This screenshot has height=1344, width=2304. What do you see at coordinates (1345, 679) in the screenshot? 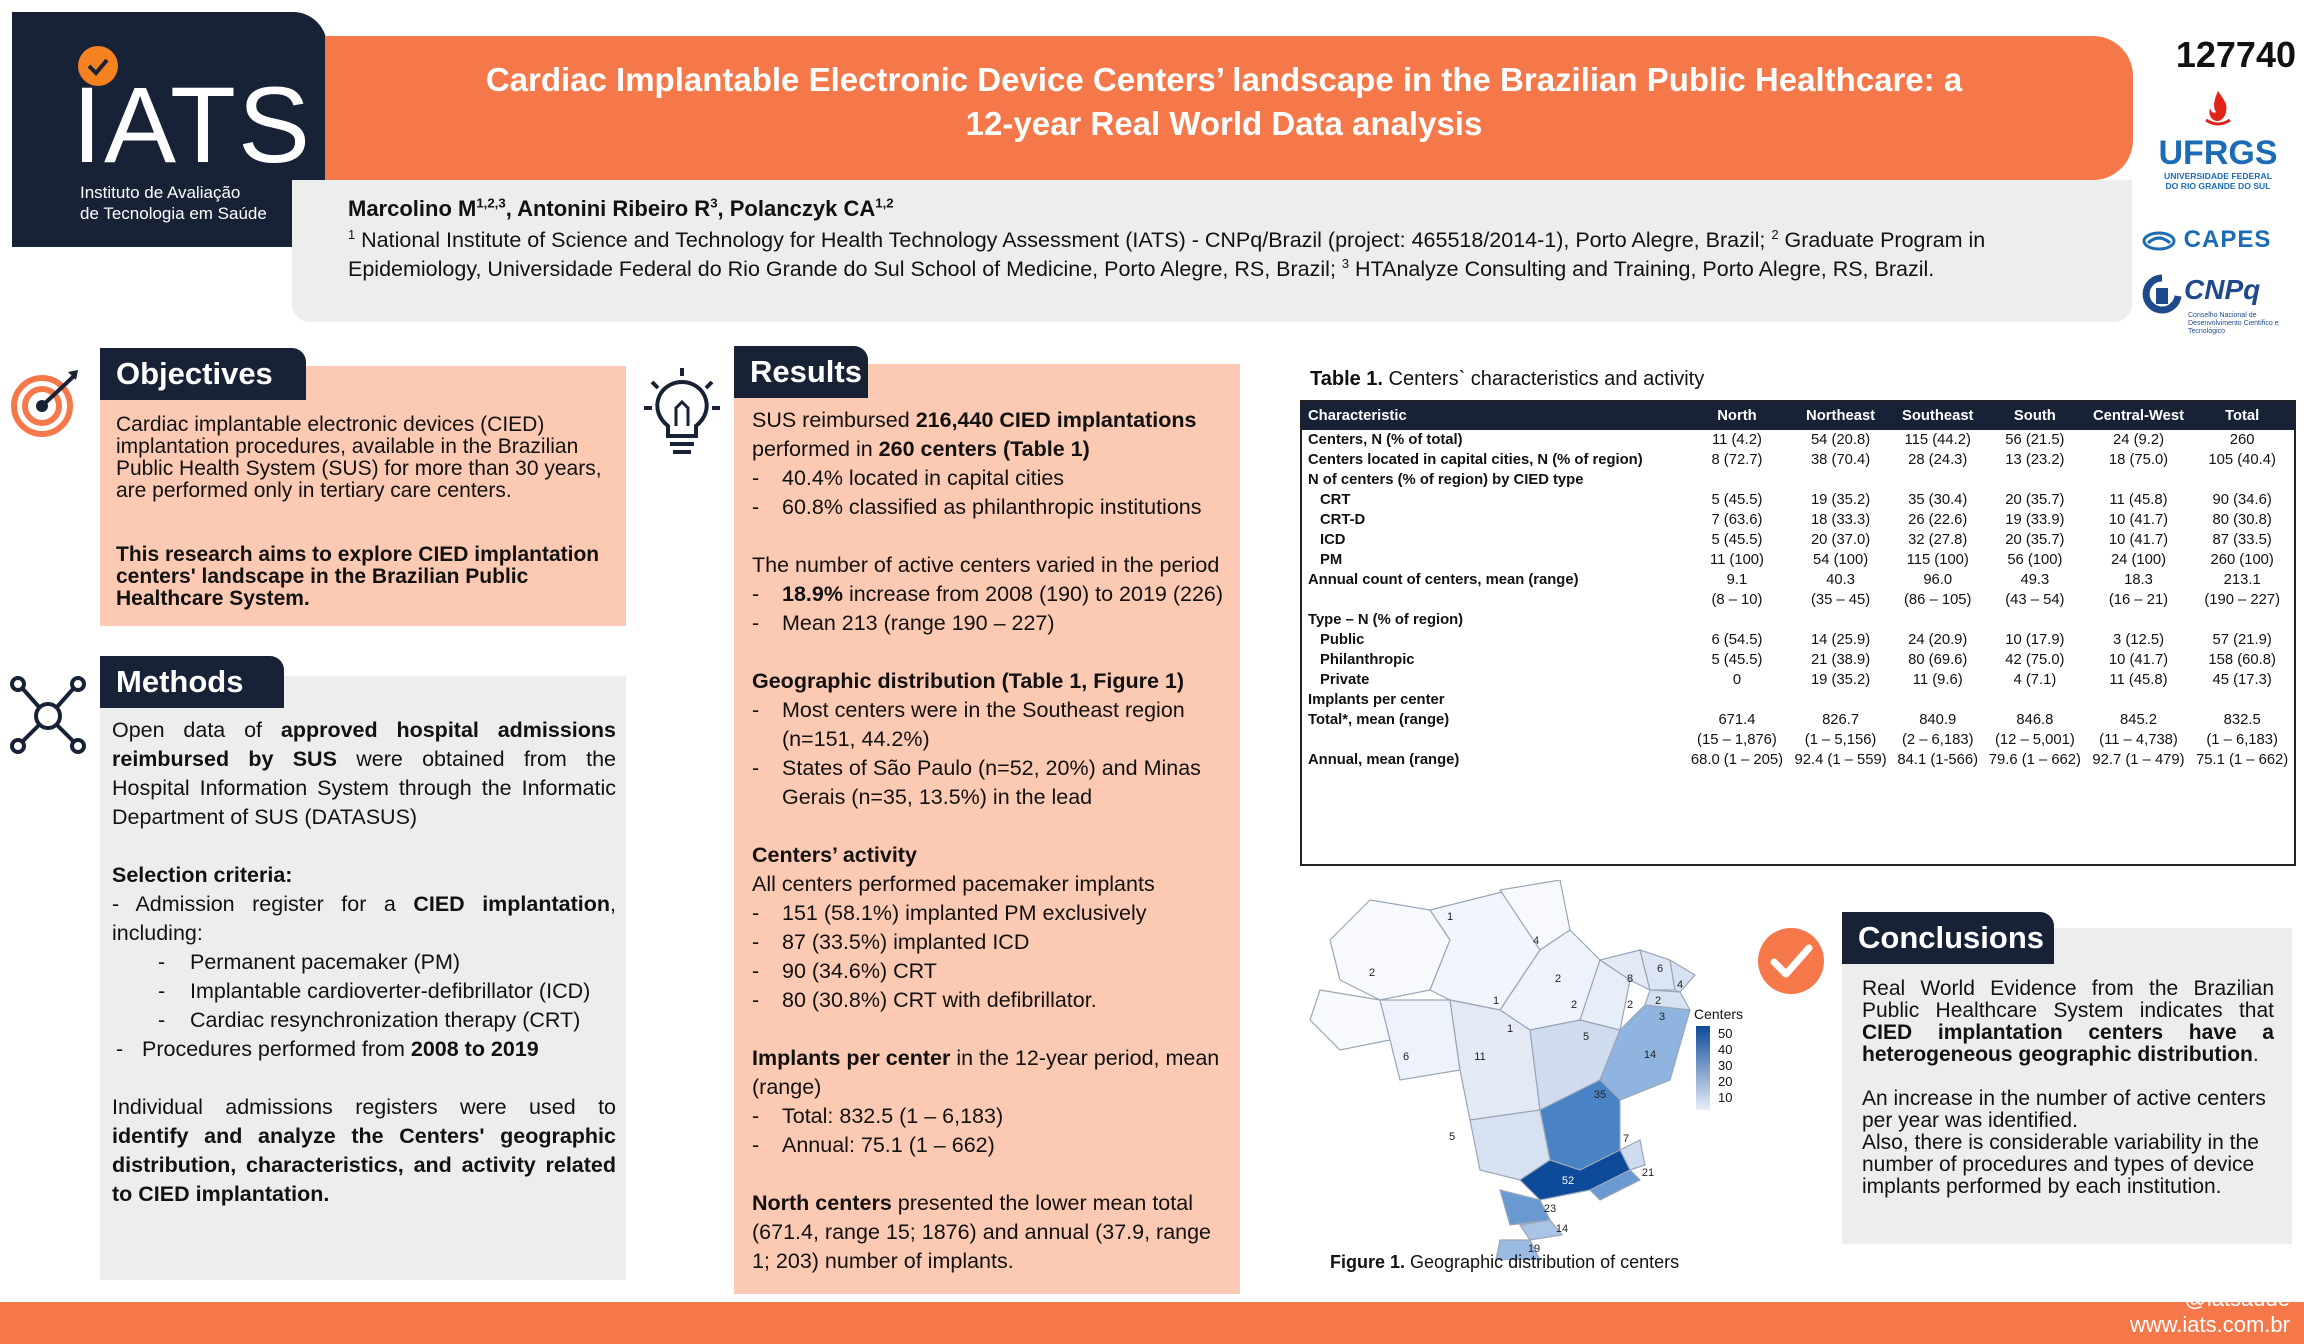
I see `row-label: Private` at bounding box center [1345, 679].